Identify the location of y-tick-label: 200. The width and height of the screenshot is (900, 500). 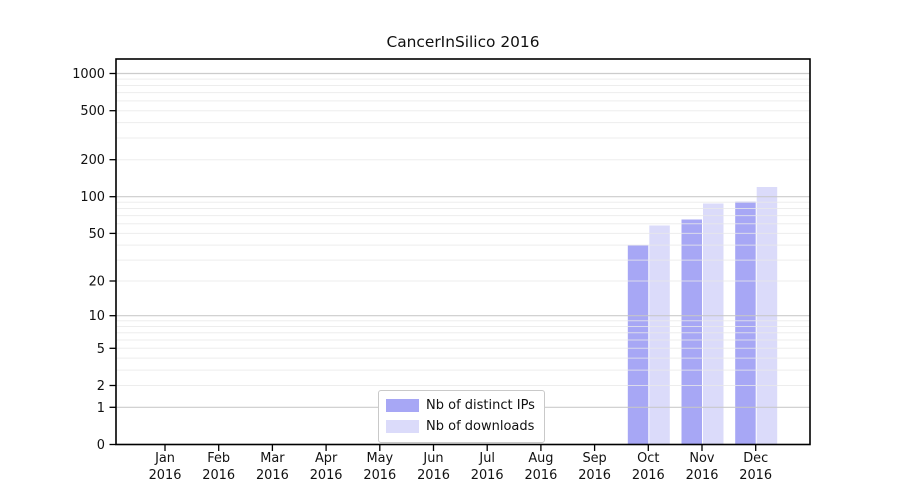
(92, 160).